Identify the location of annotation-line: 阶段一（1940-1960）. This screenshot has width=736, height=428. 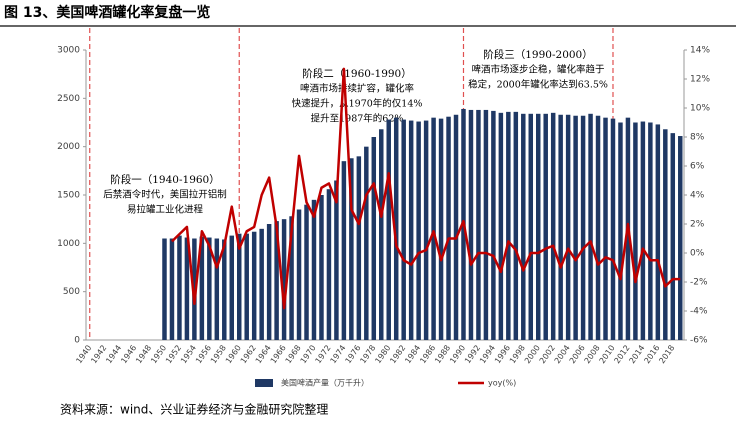
(165, 179).